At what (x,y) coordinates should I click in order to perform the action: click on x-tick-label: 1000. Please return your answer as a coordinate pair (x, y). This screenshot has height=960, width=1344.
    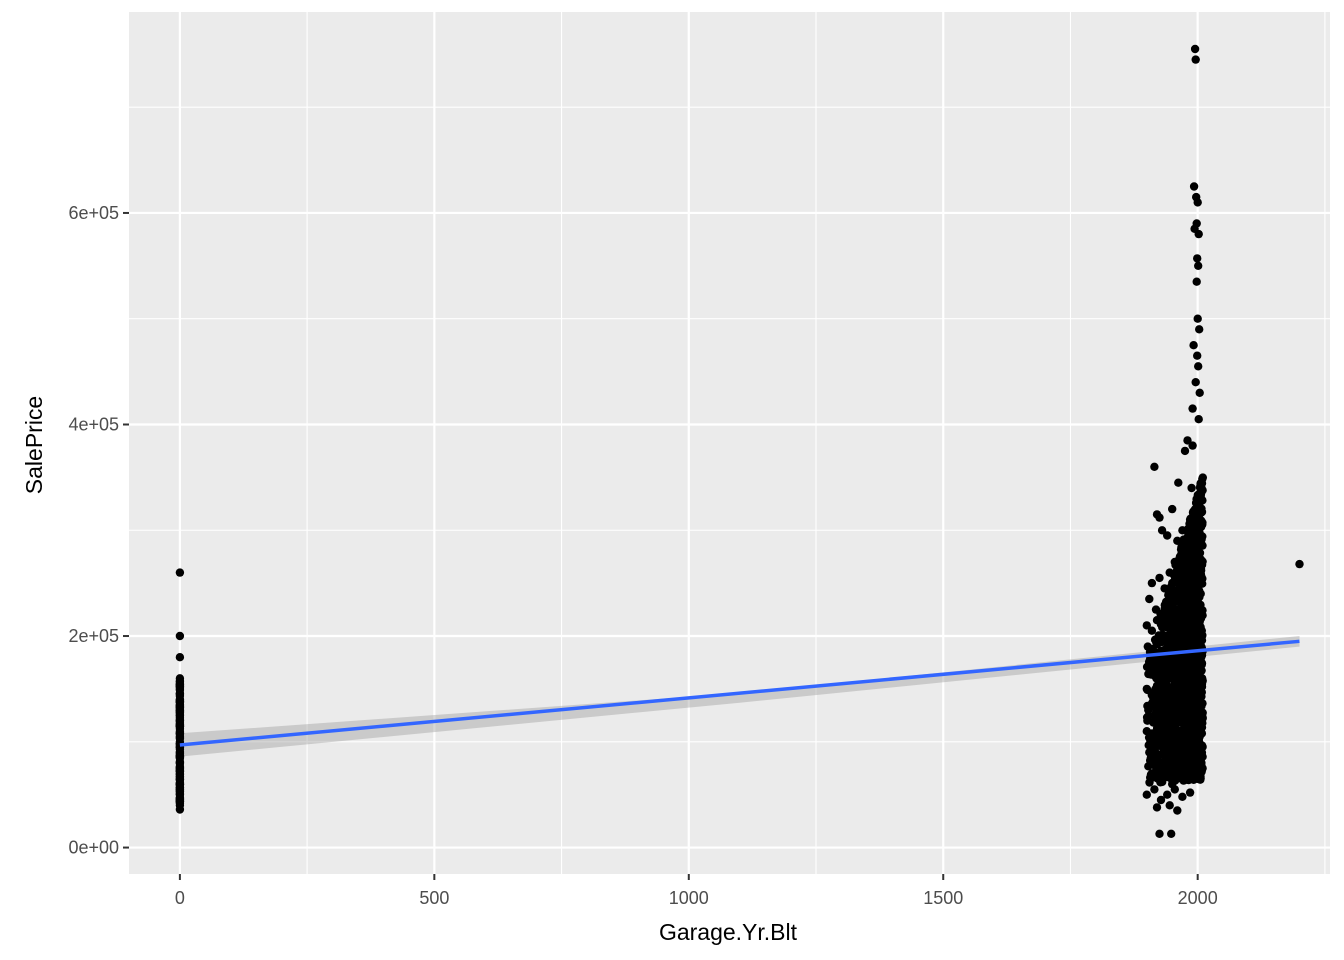
    Looking at the image, I should click on (689, 898).